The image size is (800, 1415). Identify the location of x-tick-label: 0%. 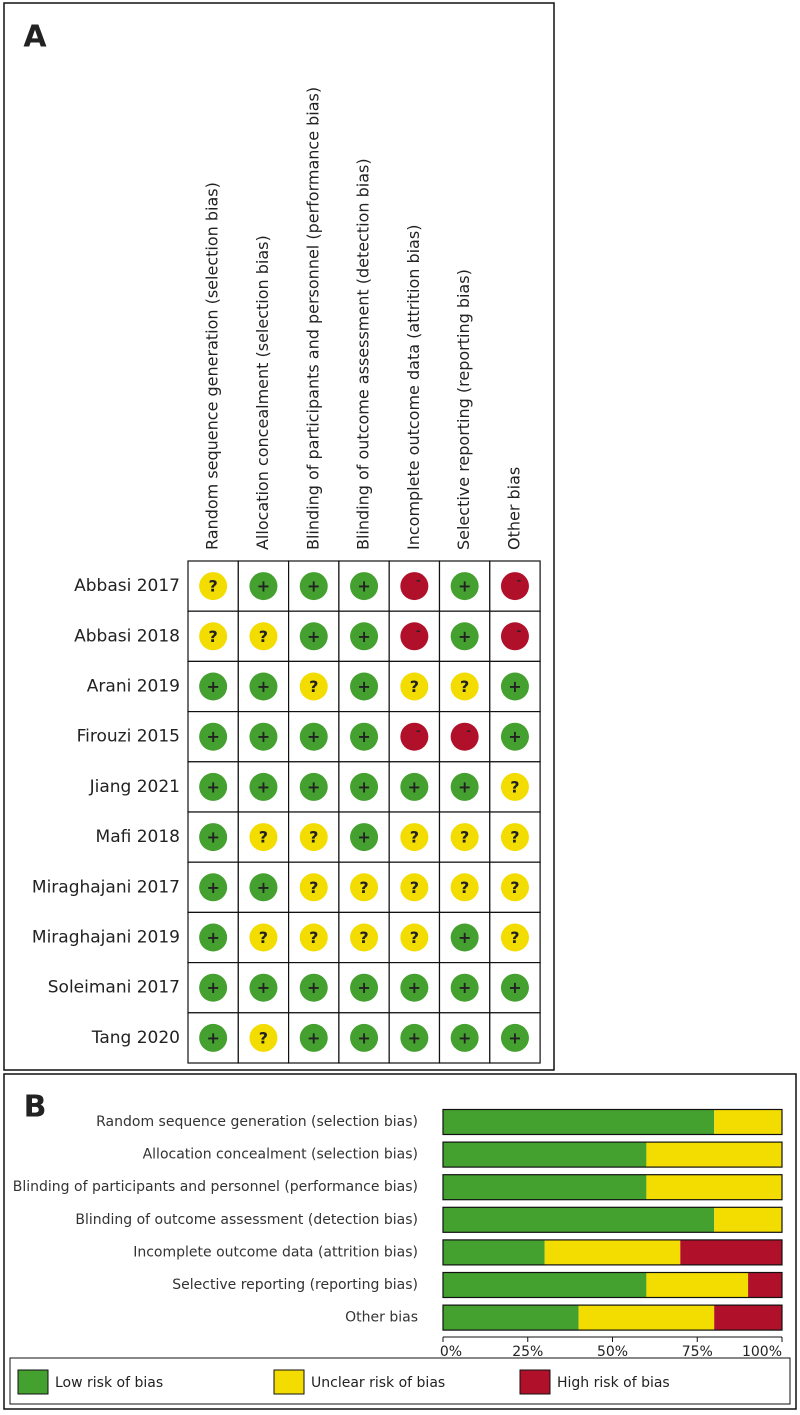
(451, 1352).